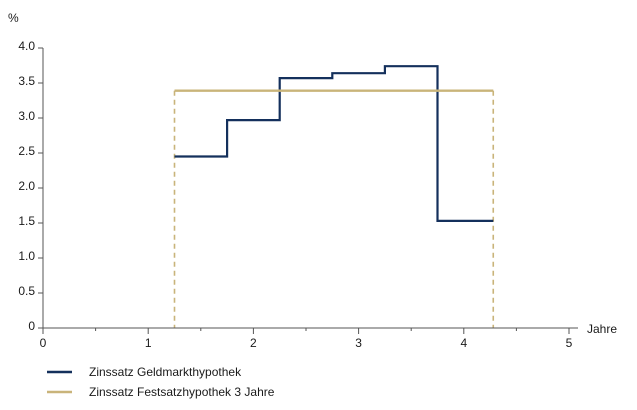 Image resolution: width=637 pixels, height=410 pixels. Describe the element at coordinates (148, 343) in the screenshot. I see `x-tick-label: 1` at that location.